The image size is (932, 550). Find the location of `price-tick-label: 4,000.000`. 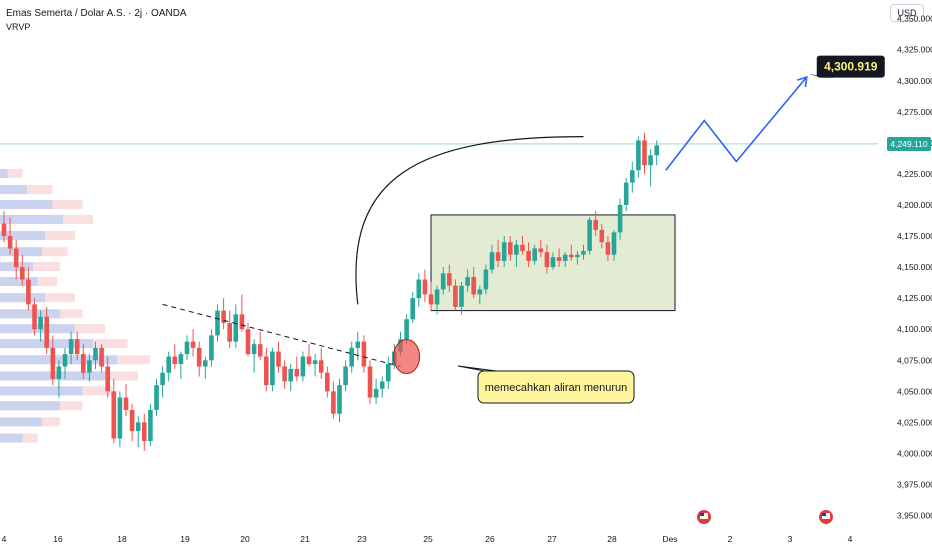

price-tick-label: 4,000.000 is located at coordinates (914, 453).